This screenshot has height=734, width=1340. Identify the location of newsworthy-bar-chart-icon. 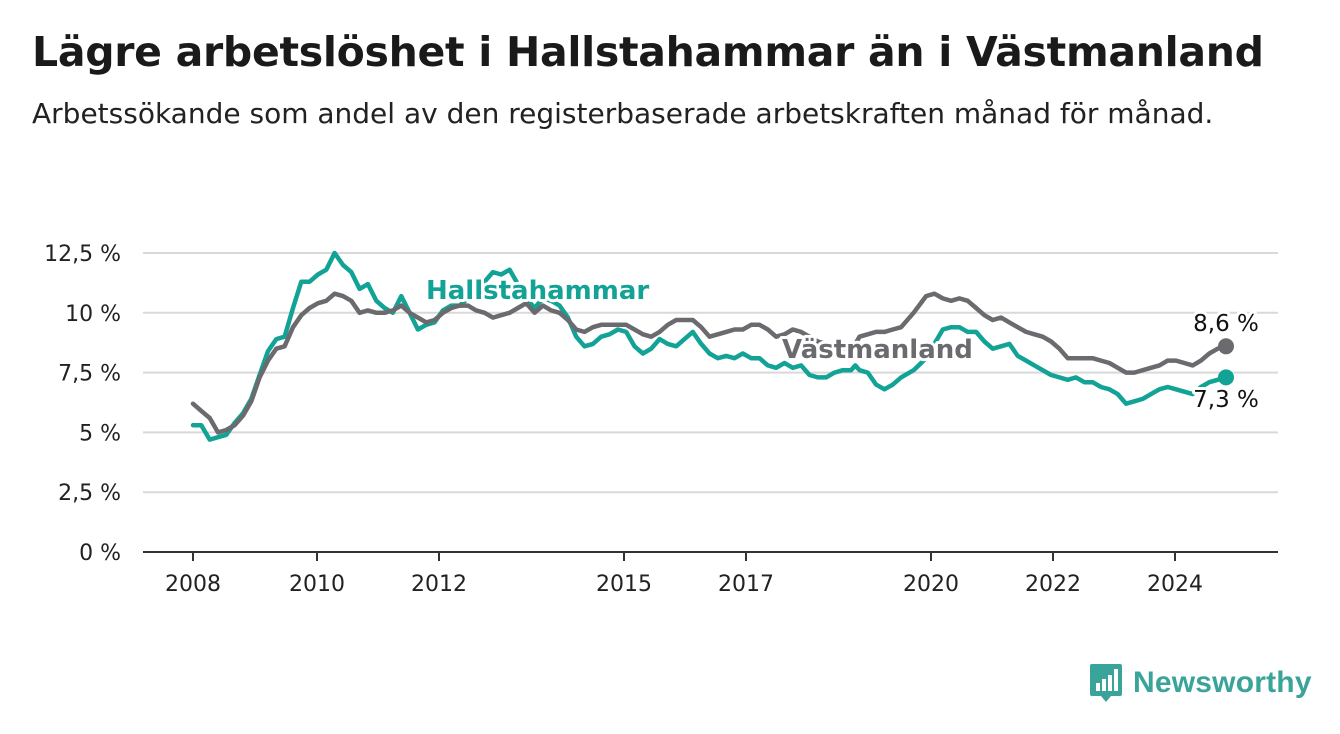
(1106, 683).